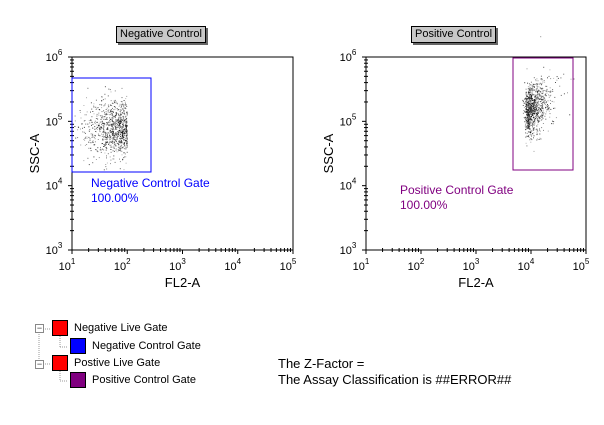  What do you see at coordinates (454, 34) in the screenshot?
I see `plot-title-positive-control: Positive Control` at bounding box center [454, 34].